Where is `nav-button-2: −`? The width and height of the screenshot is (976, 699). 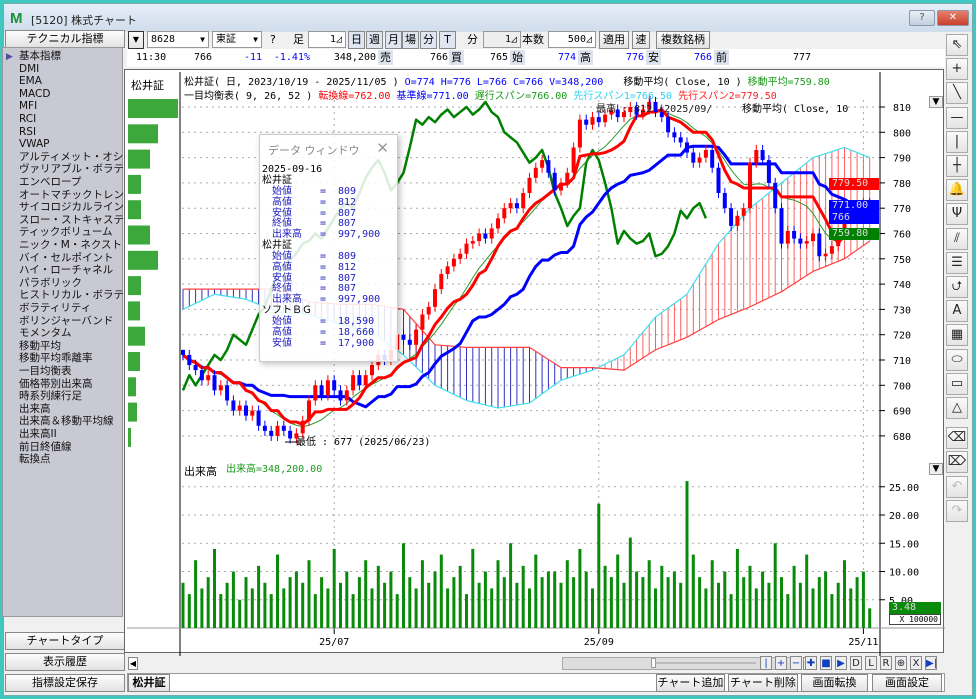 nav-button-2: − is located at coordinates (796, 663).